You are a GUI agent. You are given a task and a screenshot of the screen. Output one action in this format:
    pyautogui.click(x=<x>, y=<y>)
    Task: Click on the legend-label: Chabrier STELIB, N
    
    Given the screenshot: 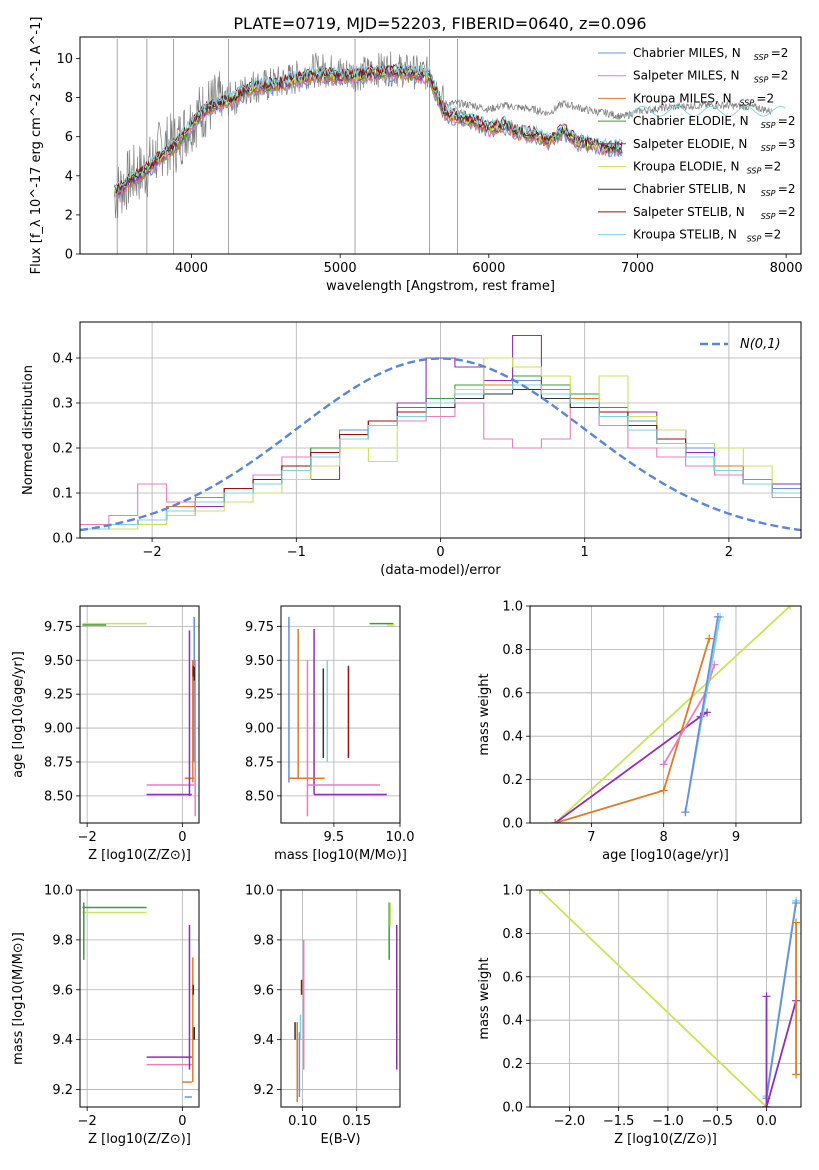 What is the action you would take?
    pyautogui.click(x=689, y=189)
    